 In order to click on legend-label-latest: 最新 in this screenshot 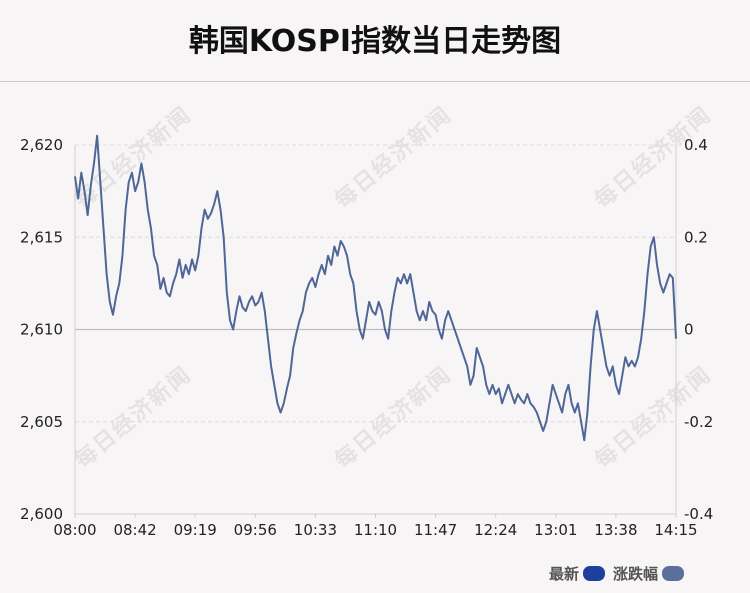, I will do `click(563, 574)`.